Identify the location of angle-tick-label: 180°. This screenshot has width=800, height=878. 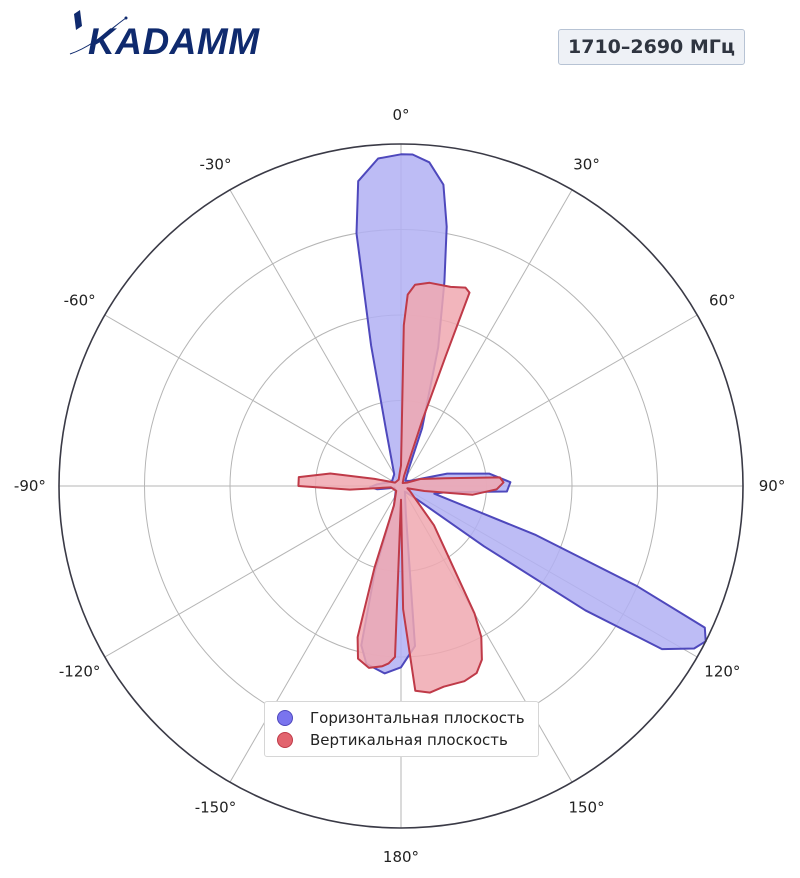
(401, 857).